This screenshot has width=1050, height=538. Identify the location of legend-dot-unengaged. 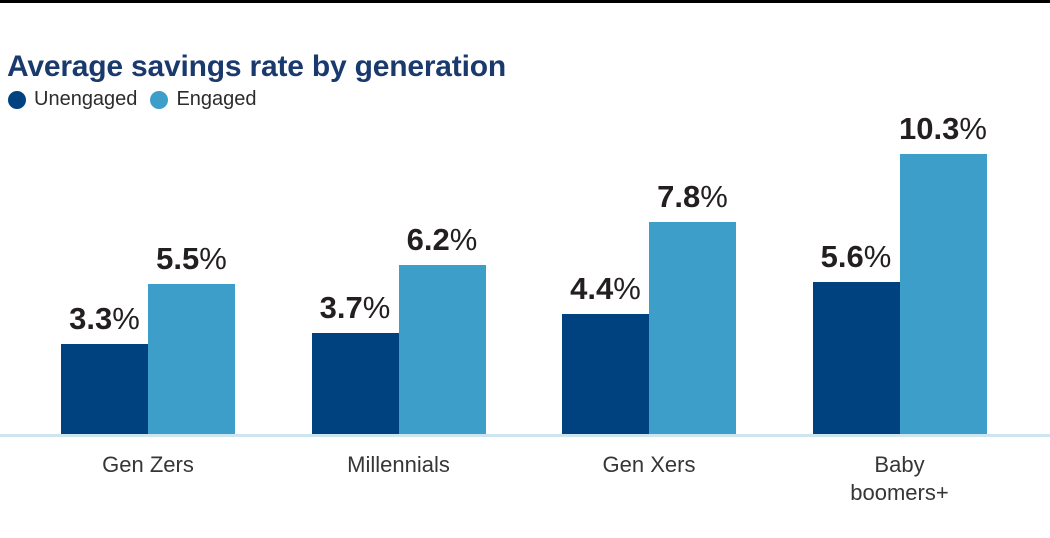
(17, 99).